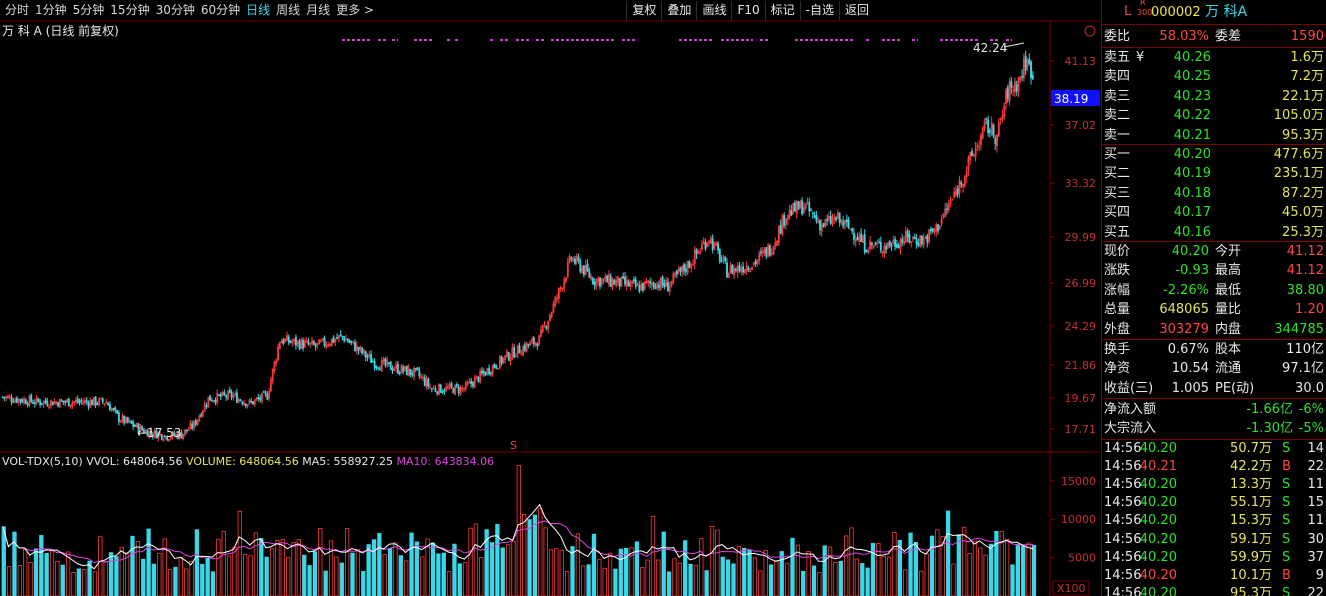 Image resolution: width=1326 pixels, height=596 pixels. What do you see at coordinates (1214, 439) in the screenshot?
I see `divider` at bounding box center [1214, 439].